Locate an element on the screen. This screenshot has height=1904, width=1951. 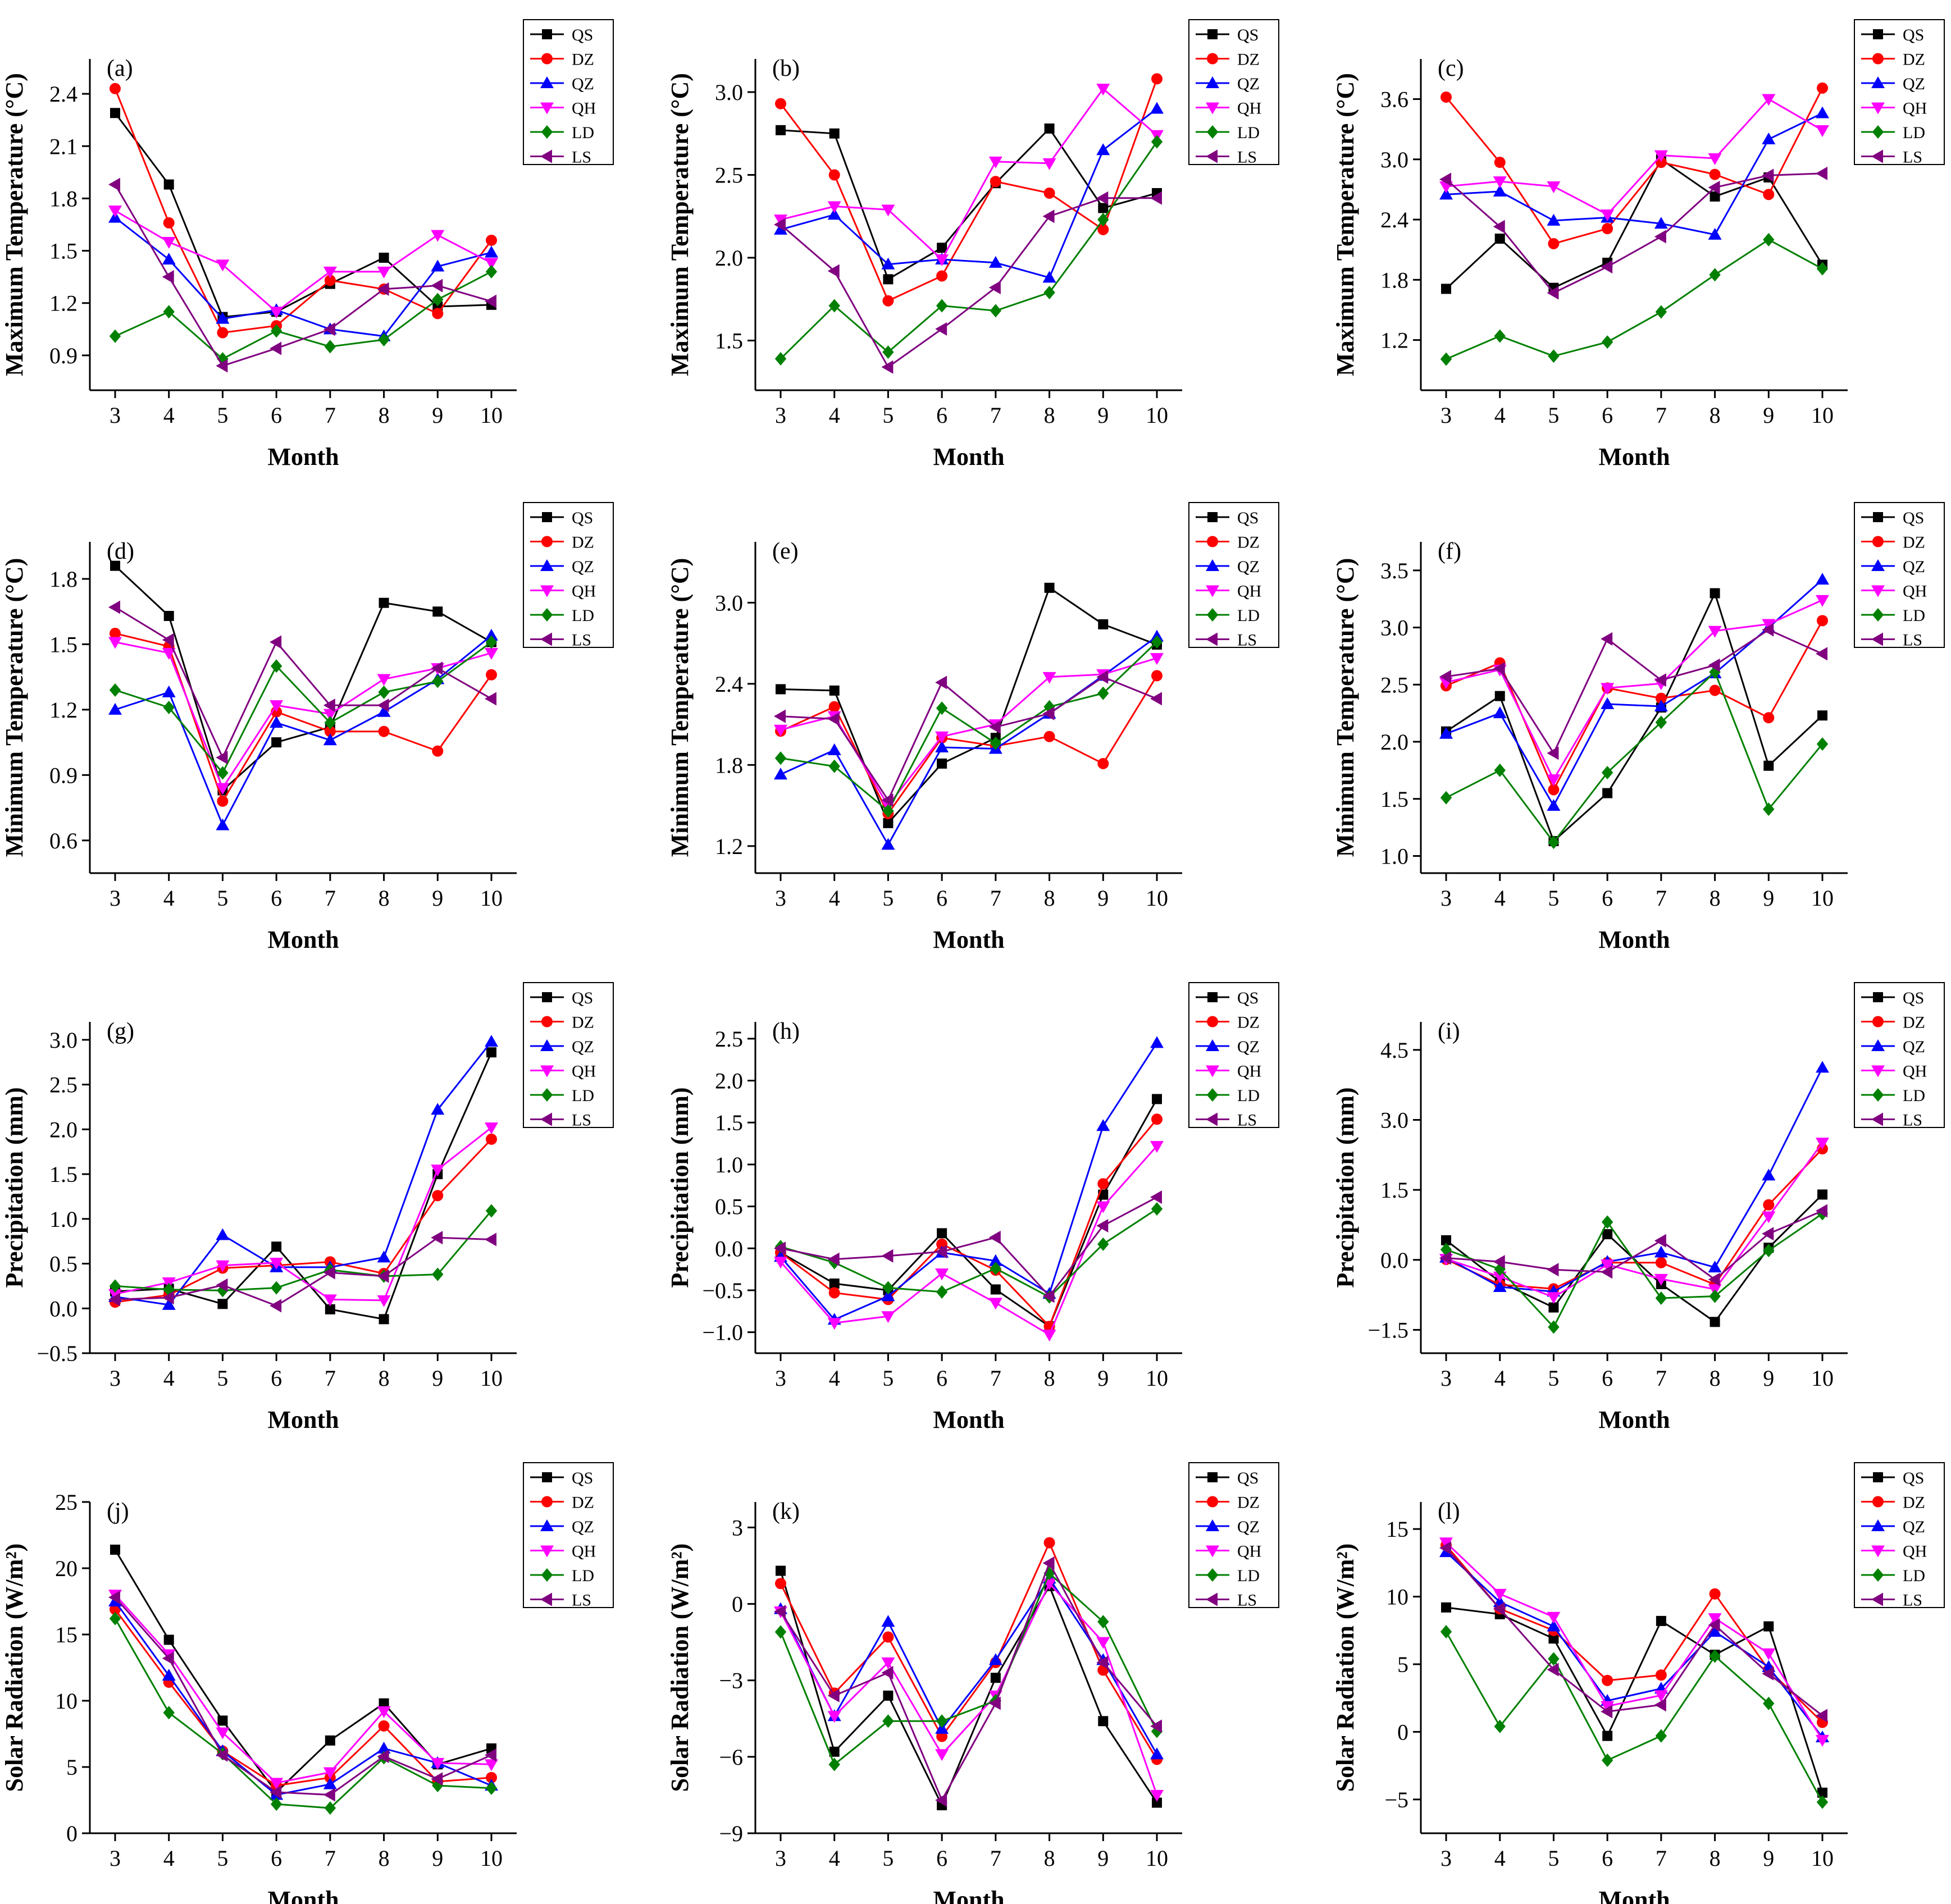
y-tick-label: 0.0 is located at coordinates (63, 1308).